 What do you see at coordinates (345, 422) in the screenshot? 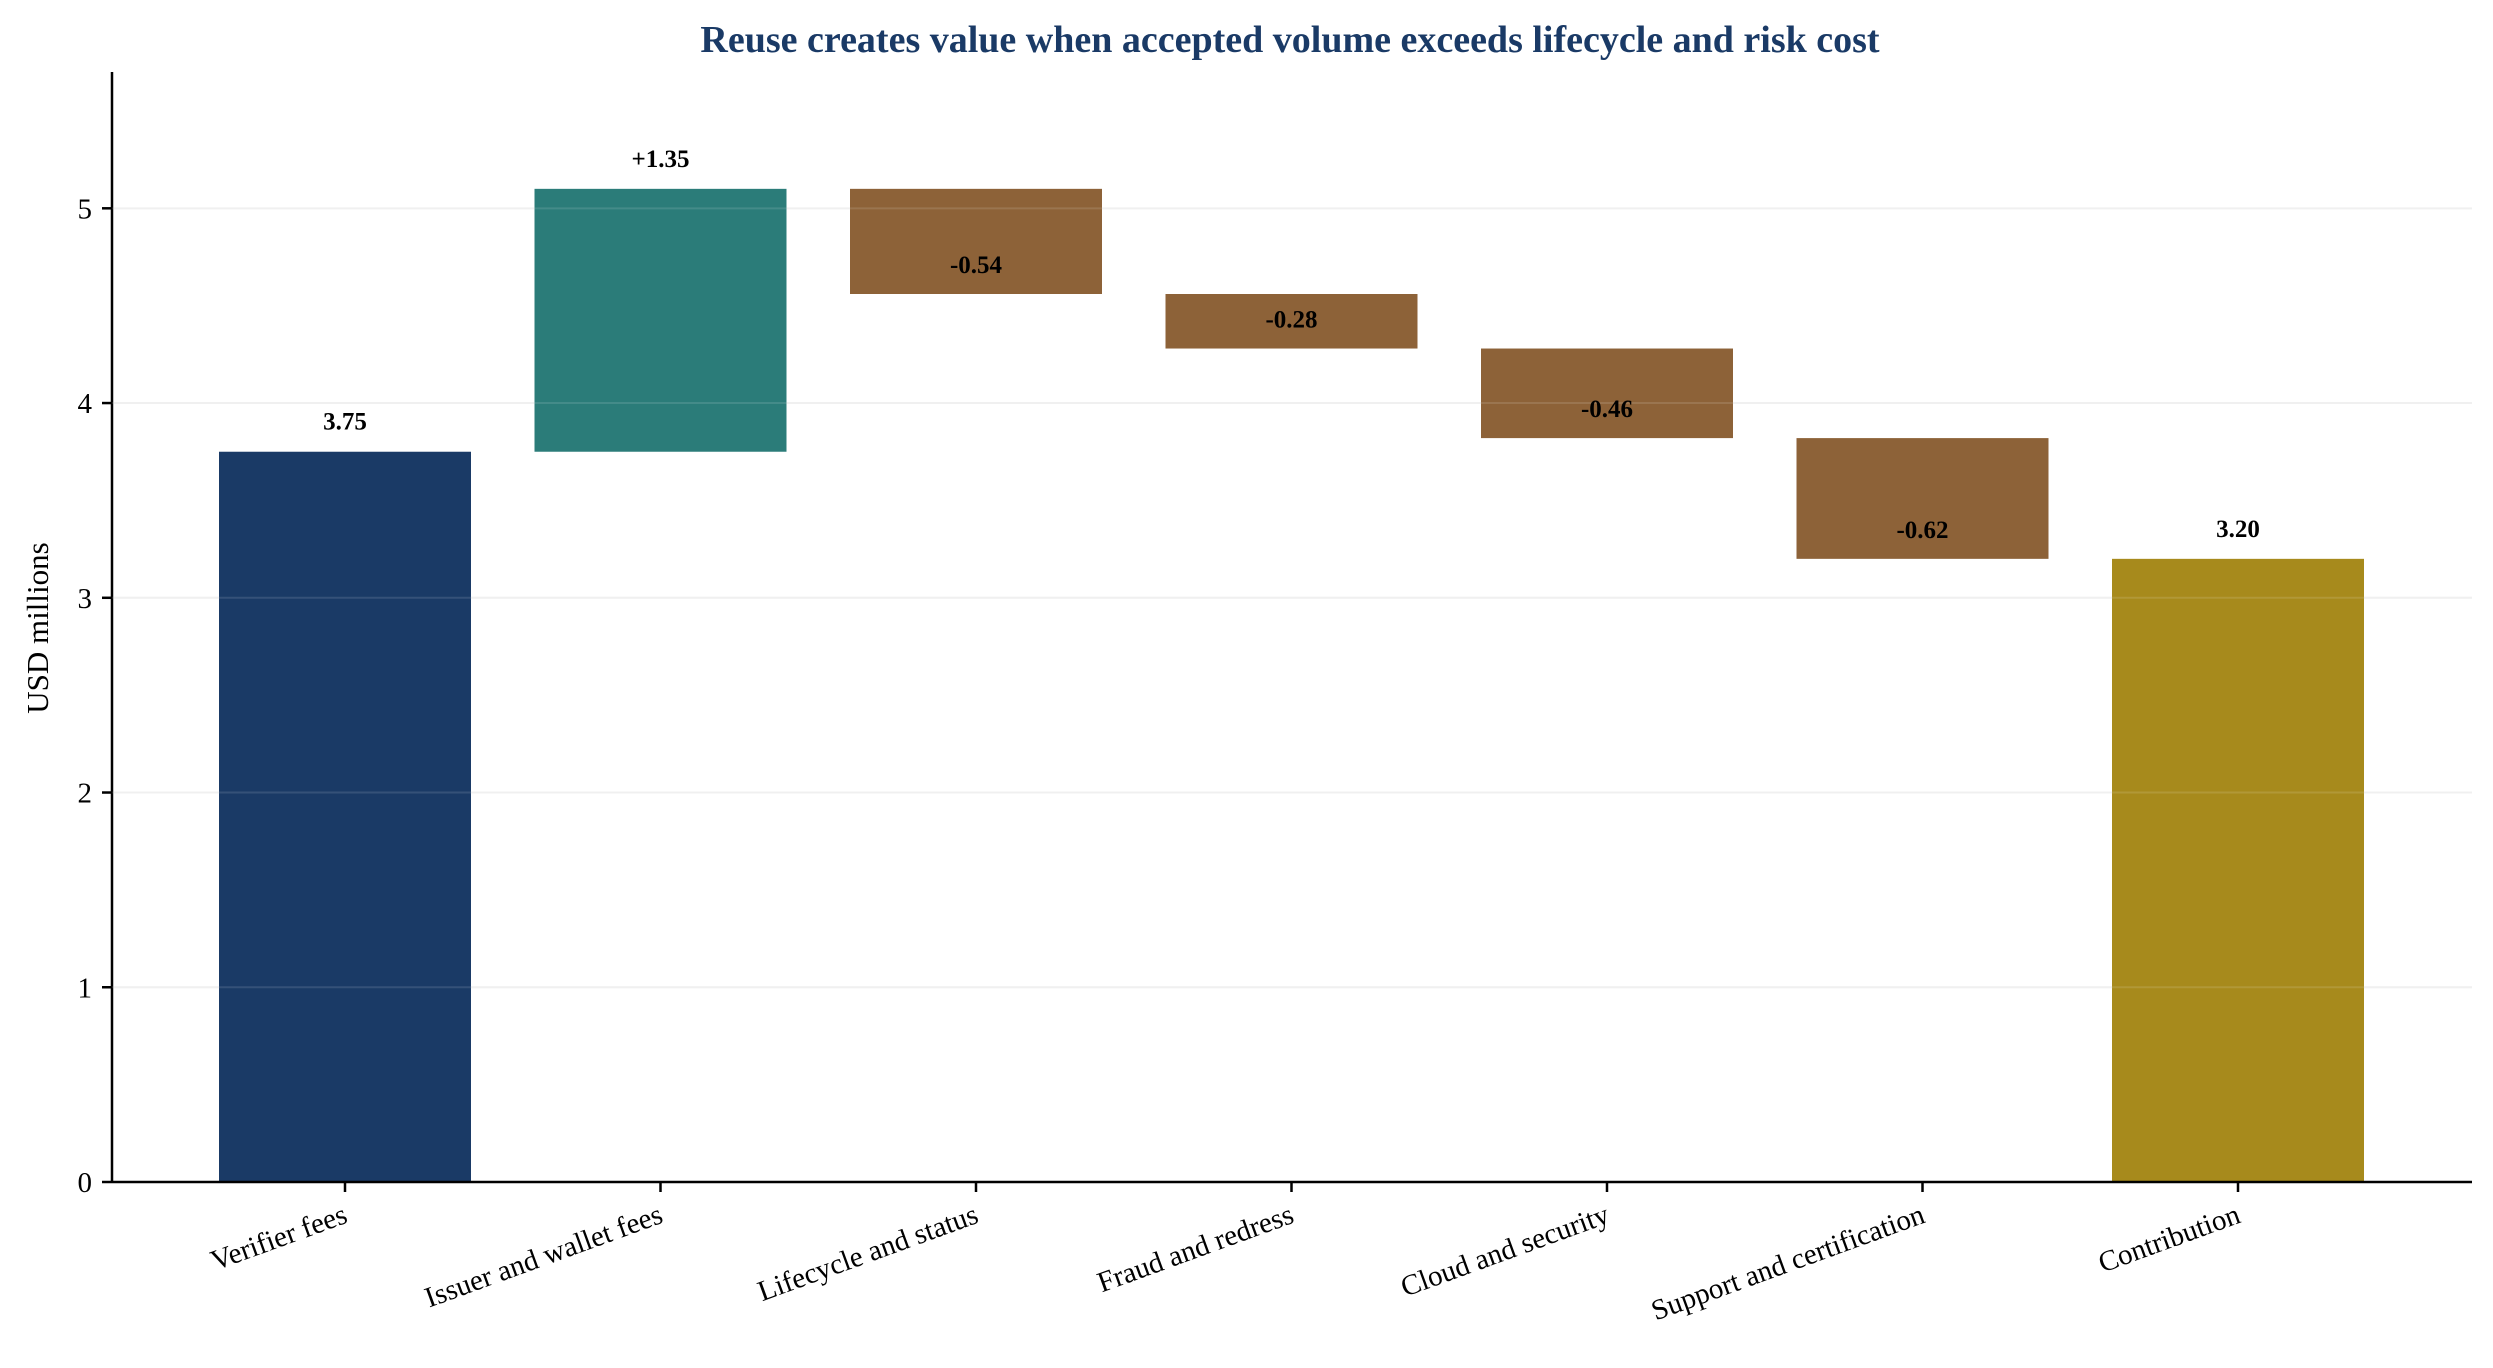
I see `data-label: 3.75` at bounding box center [345, 422].